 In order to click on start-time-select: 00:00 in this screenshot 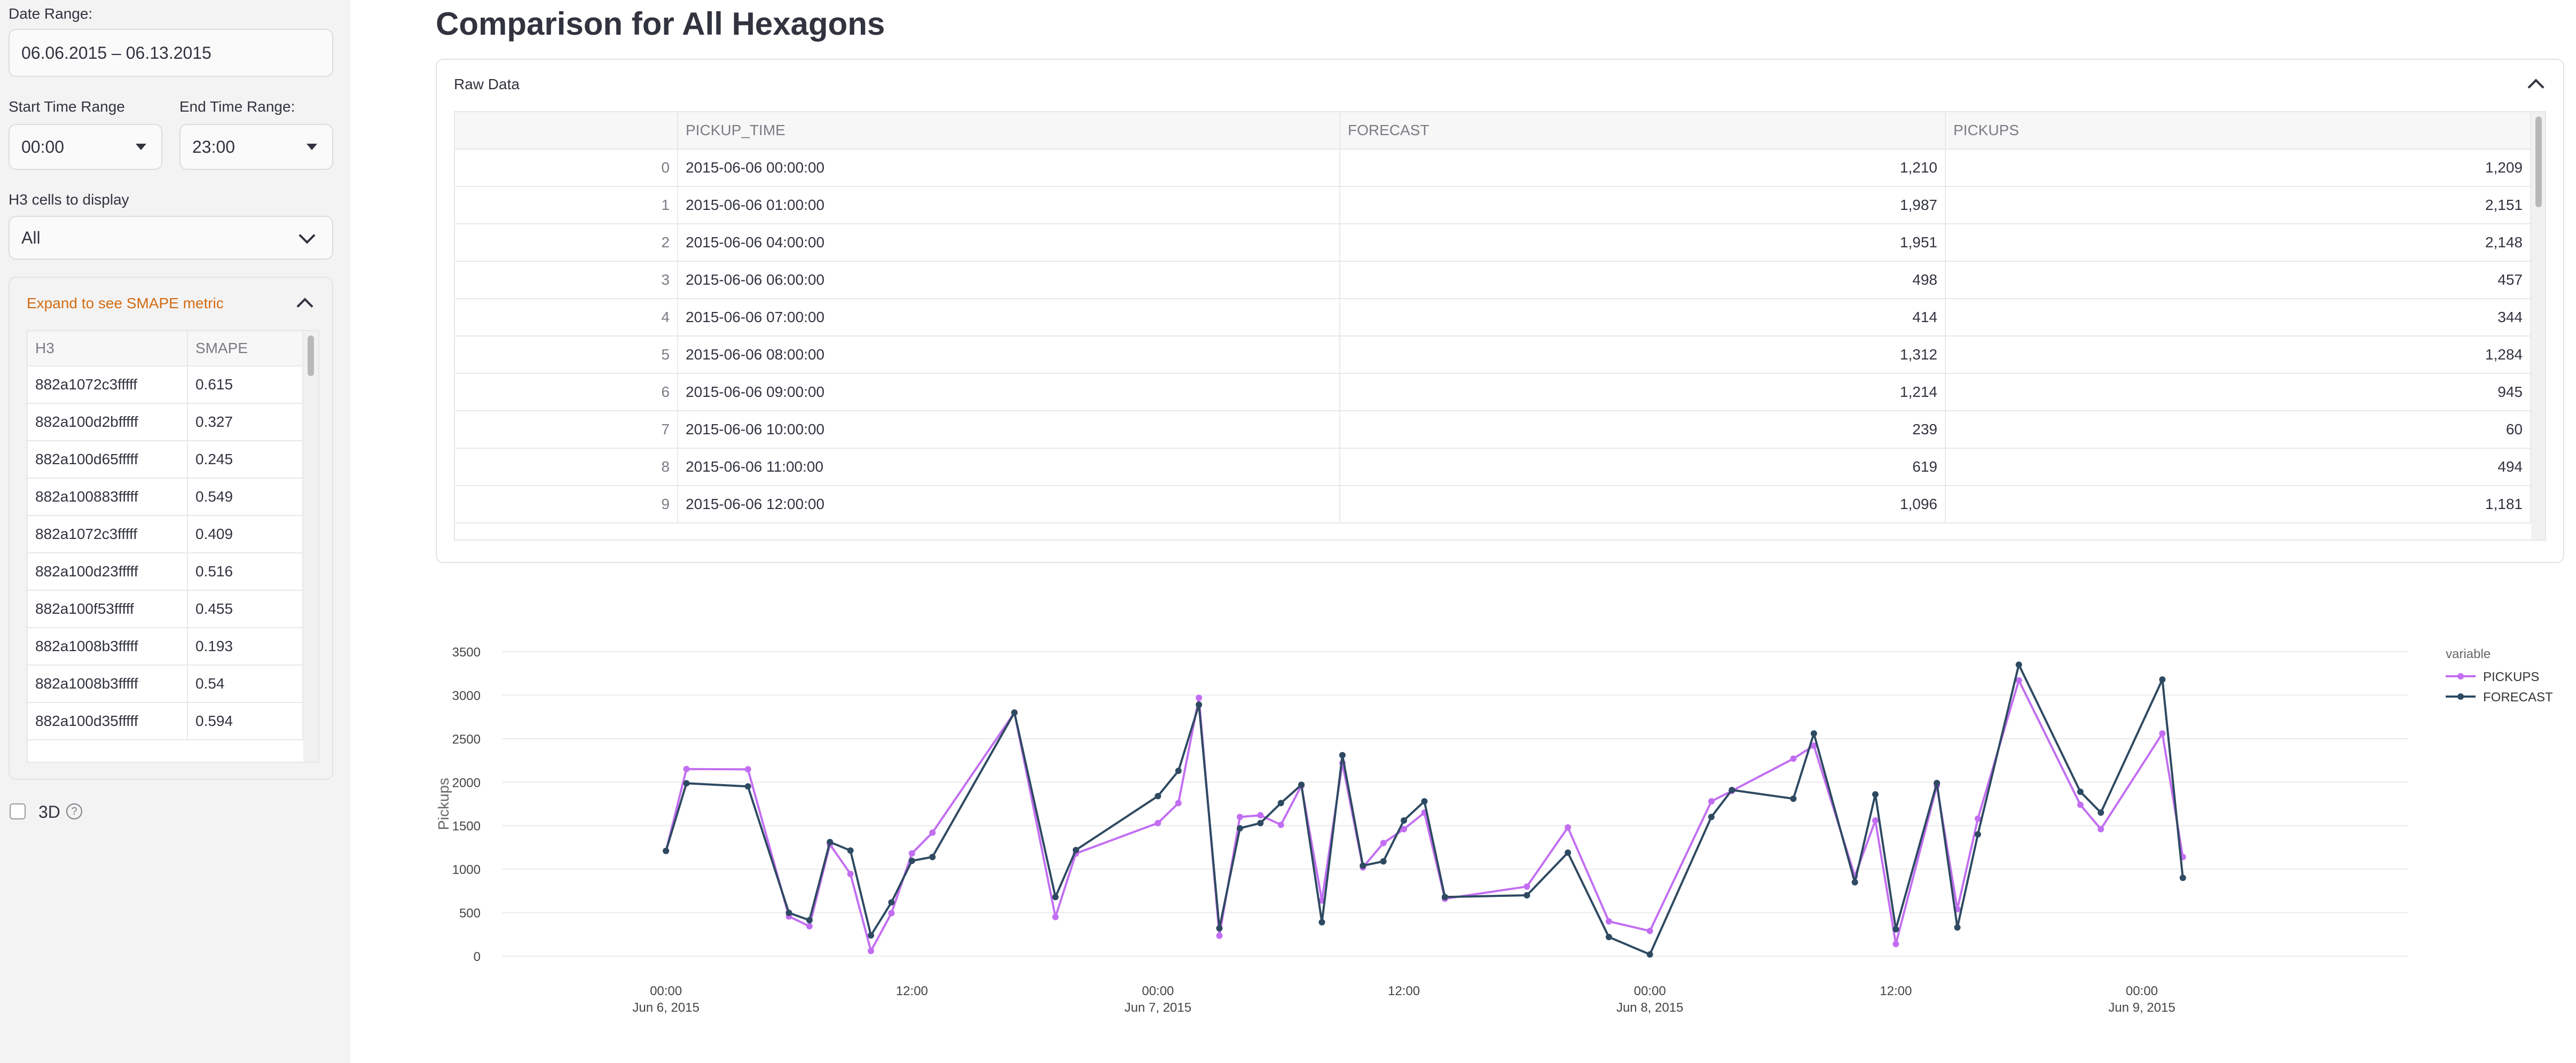, I will do `click(85, 147)`.